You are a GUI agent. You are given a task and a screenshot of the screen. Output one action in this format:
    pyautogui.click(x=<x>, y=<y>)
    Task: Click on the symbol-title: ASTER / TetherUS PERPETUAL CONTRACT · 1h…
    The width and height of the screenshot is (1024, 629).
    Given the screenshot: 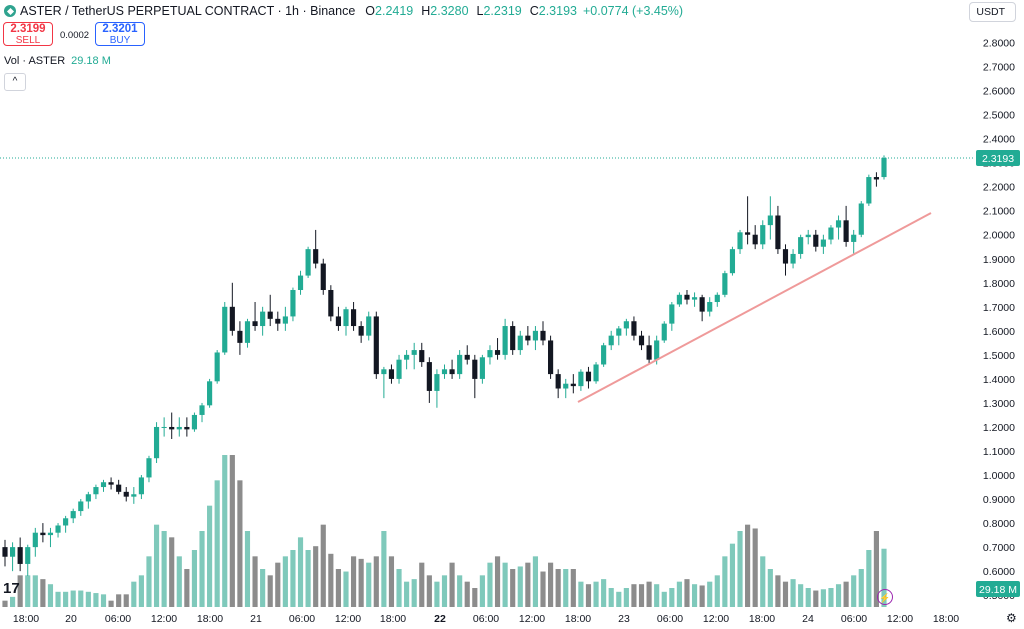 What is the action you would take?
    pyautogui.click(x=188, y=11)
    